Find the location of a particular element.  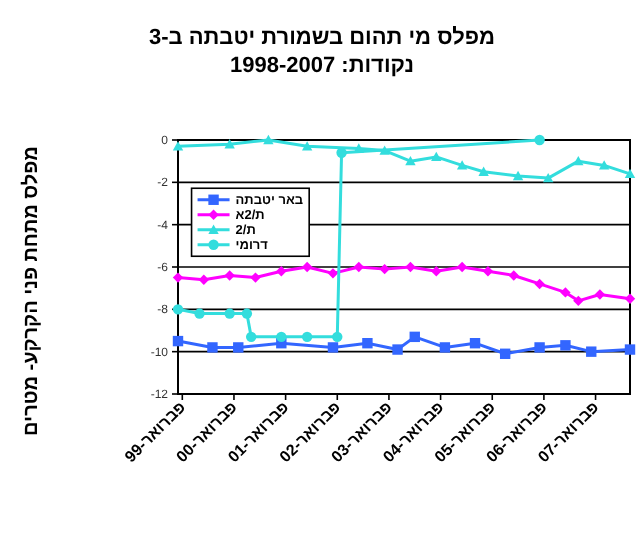

chart-title: מפלס מי תהום בשמורת יטבתה ב-3 נקודות: 1998-2007 is located at coordinates (322, 52).